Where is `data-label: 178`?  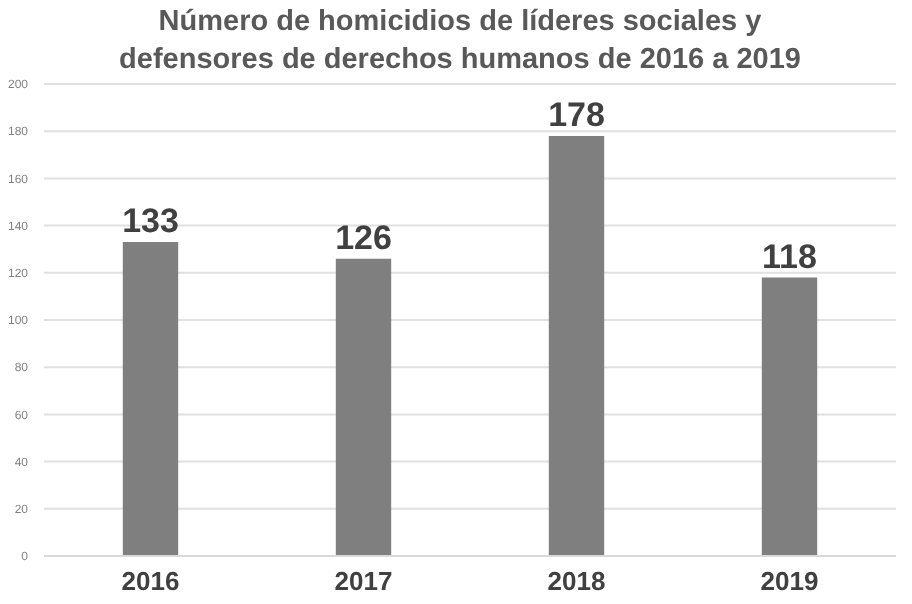
data-label: 178 is located at coordinates (576, 114).